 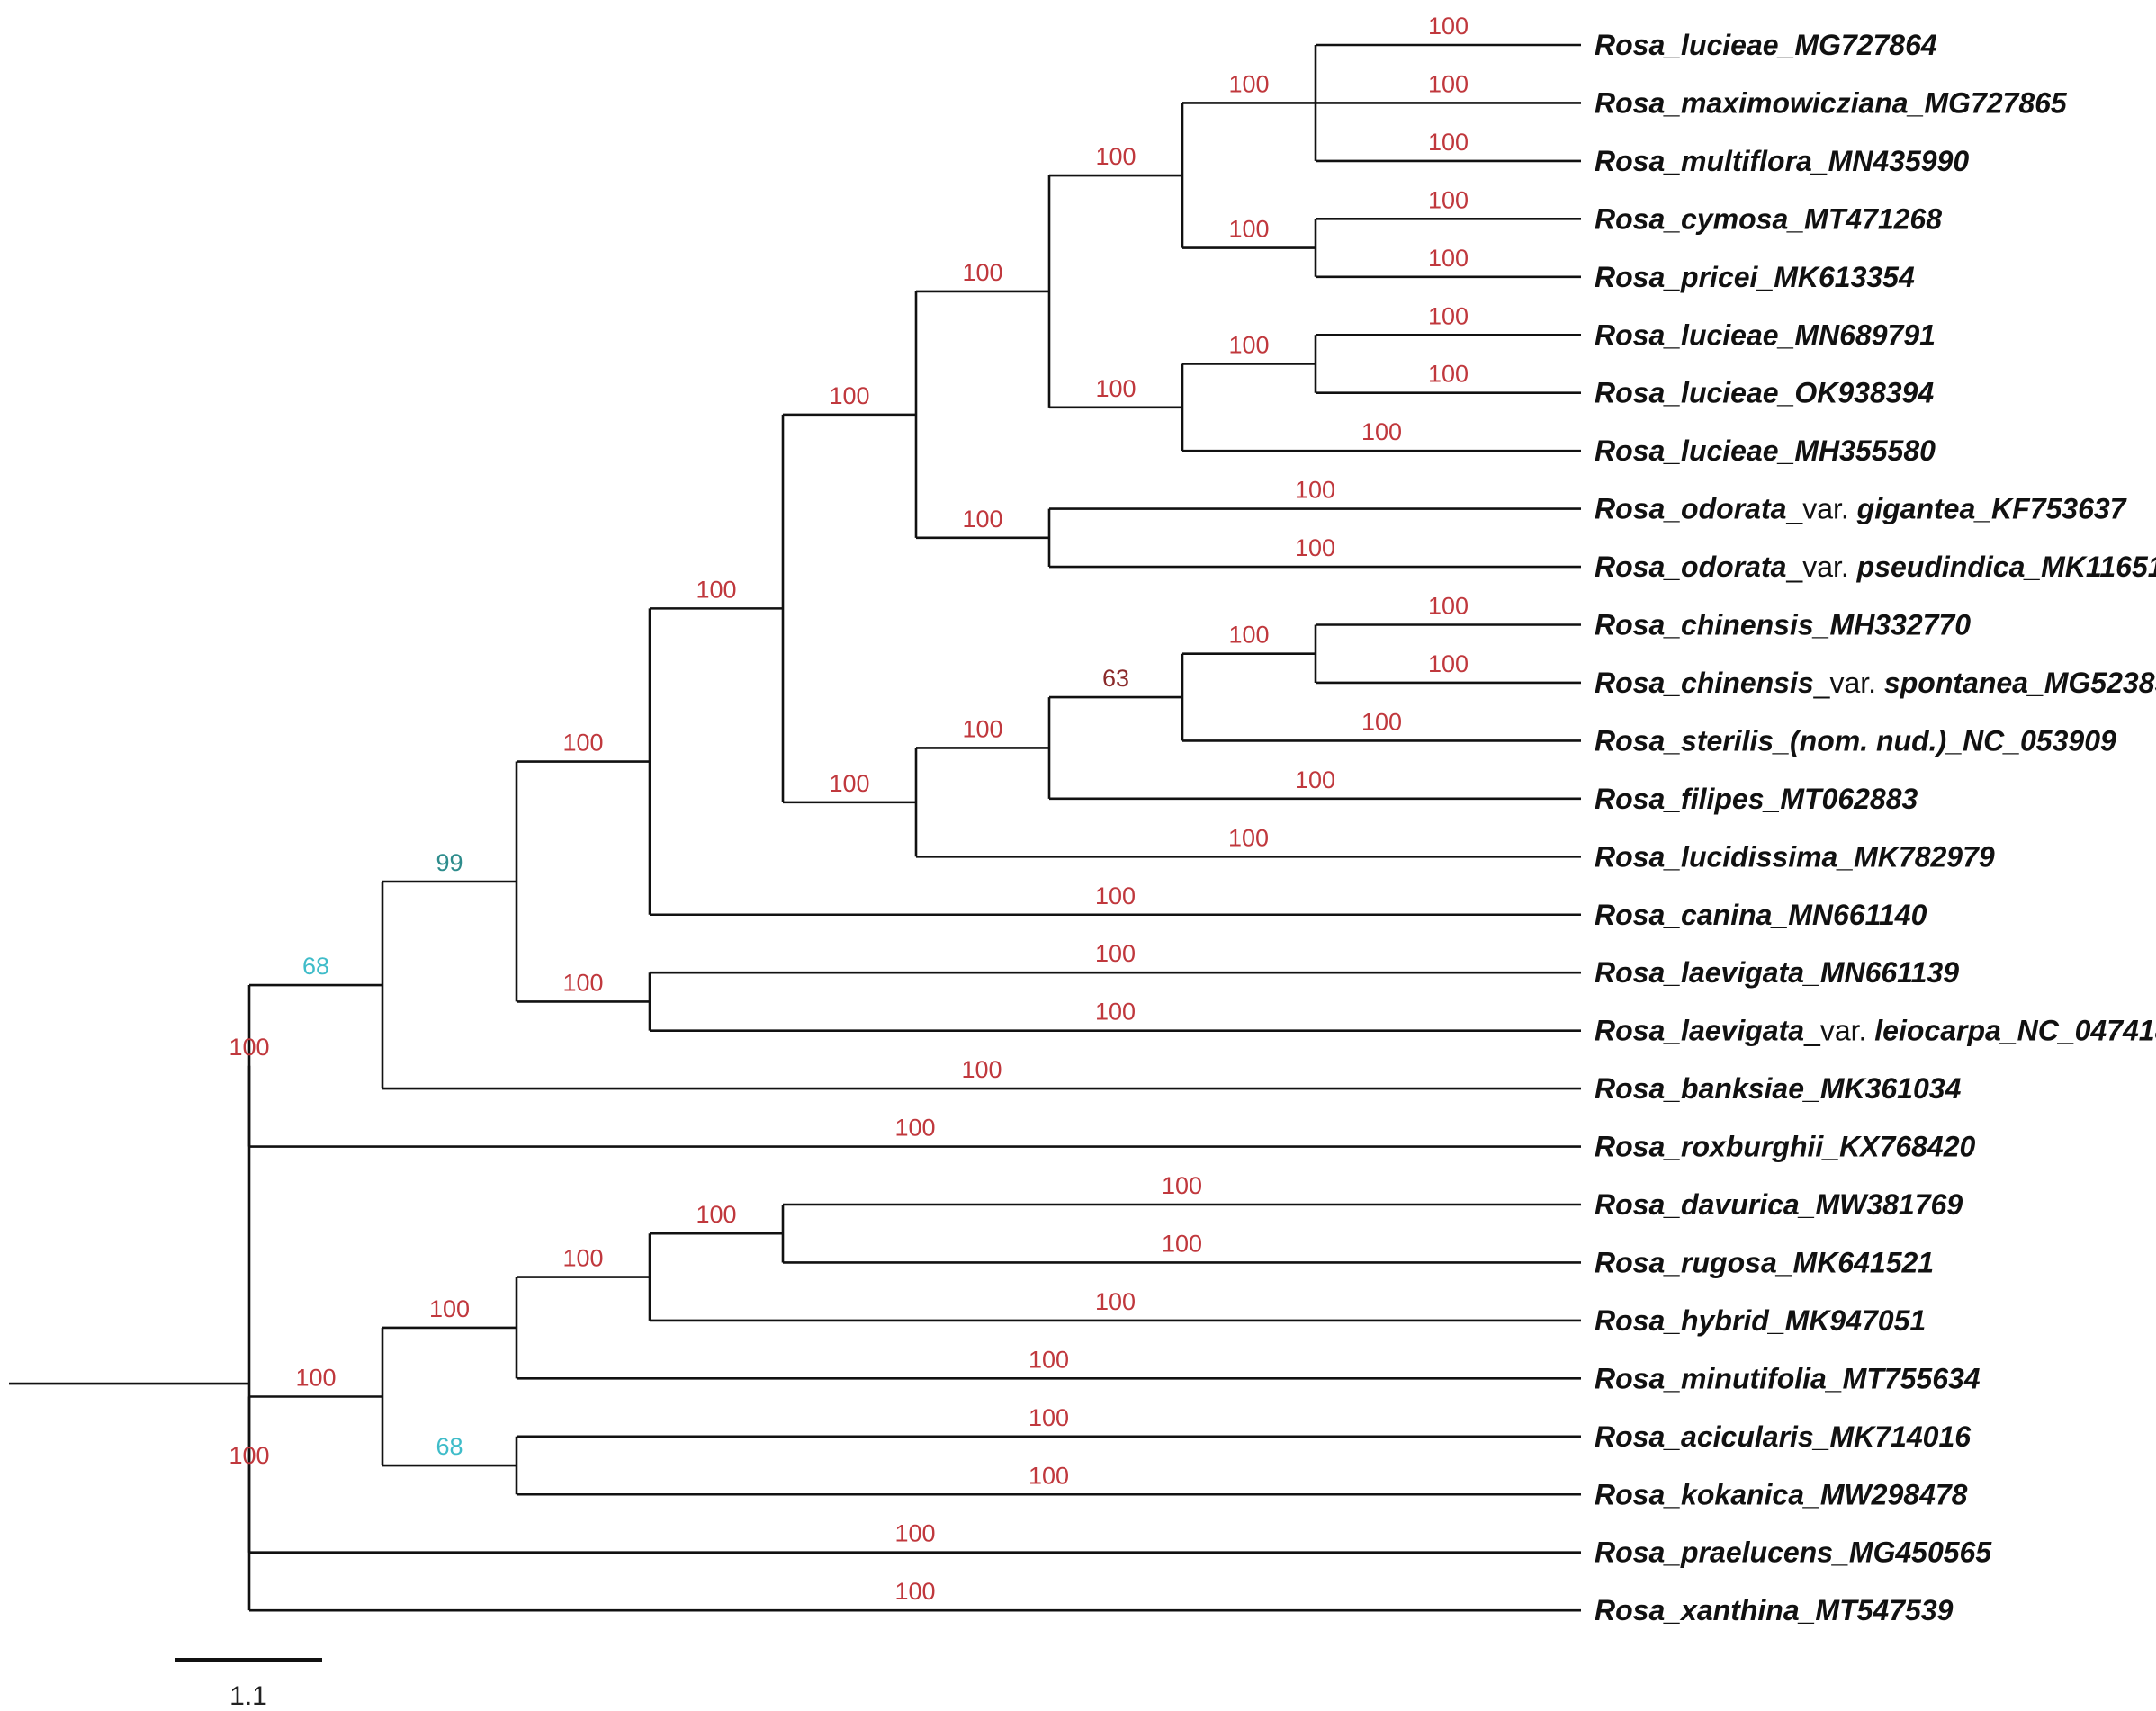 I want to click on taxon-label: Rosa_canina_MN661140, so click(x=1761, y=915).